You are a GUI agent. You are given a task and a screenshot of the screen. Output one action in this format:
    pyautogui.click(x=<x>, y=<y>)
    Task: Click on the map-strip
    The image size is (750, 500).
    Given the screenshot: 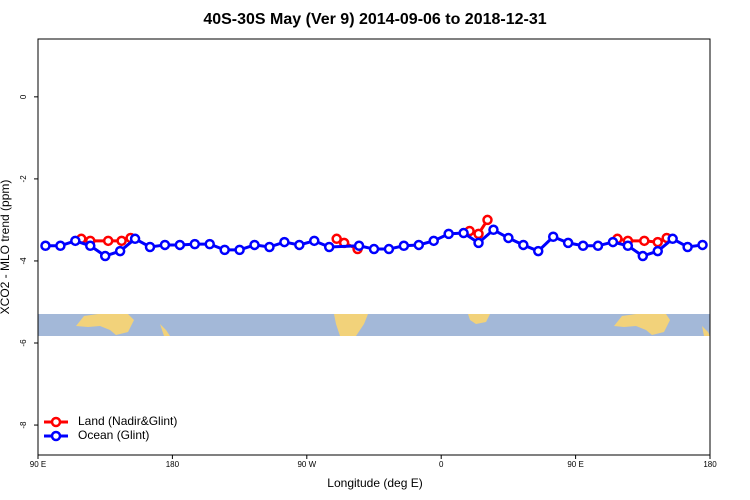 What is the action you would take?
    pyautogui.click(x=374, y=325)
    